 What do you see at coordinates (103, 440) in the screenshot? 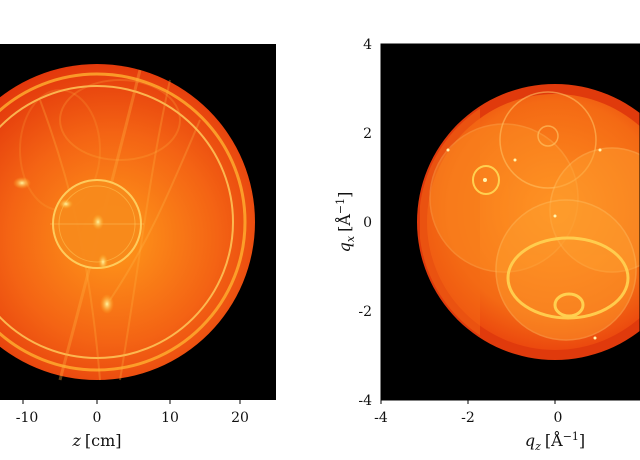
I see `left-x-axis-unit: [cm]` at bounding box center [103, 440].